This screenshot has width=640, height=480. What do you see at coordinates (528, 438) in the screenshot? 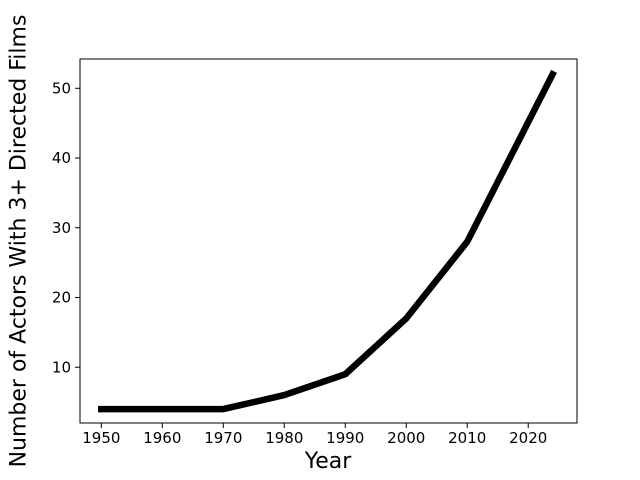
I see `x-tick-label: 2020` at bounding box center [528, 438].